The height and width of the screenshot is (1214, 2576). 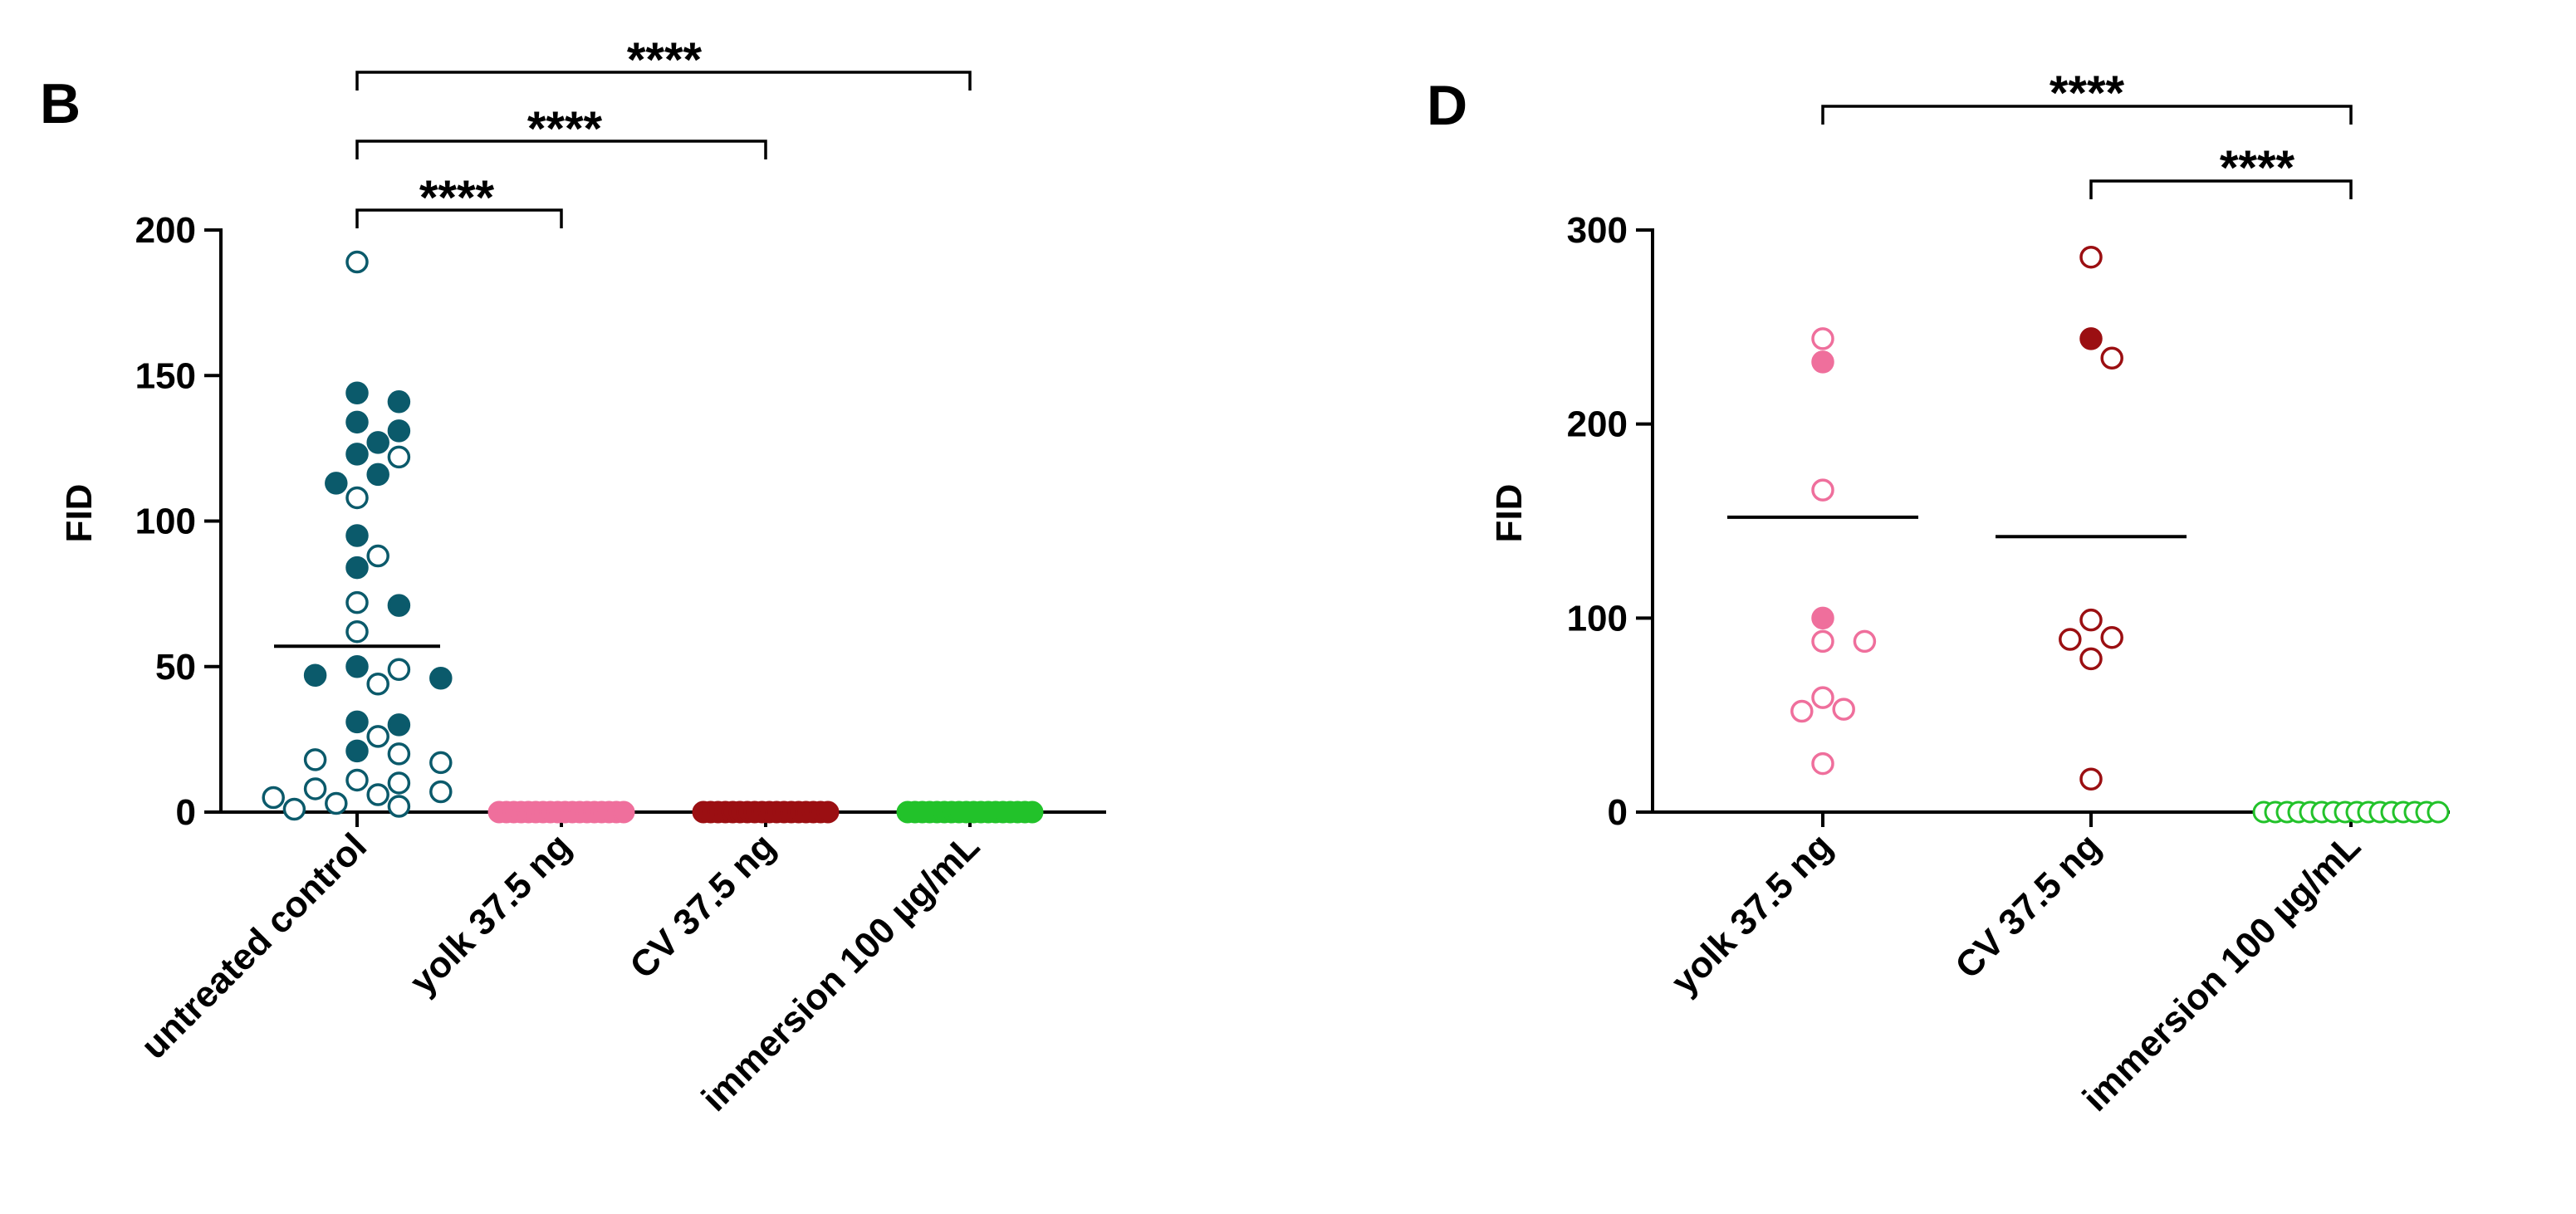 I want to click on panel-d-y-tick-label: 300, so click(x=1598, y=231).